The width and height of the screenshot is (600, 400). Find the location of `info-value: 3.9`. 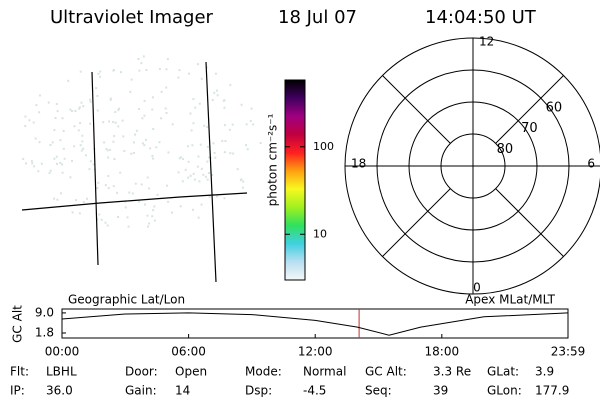

info-value: 3.9 is located at coordinates (544, 372).